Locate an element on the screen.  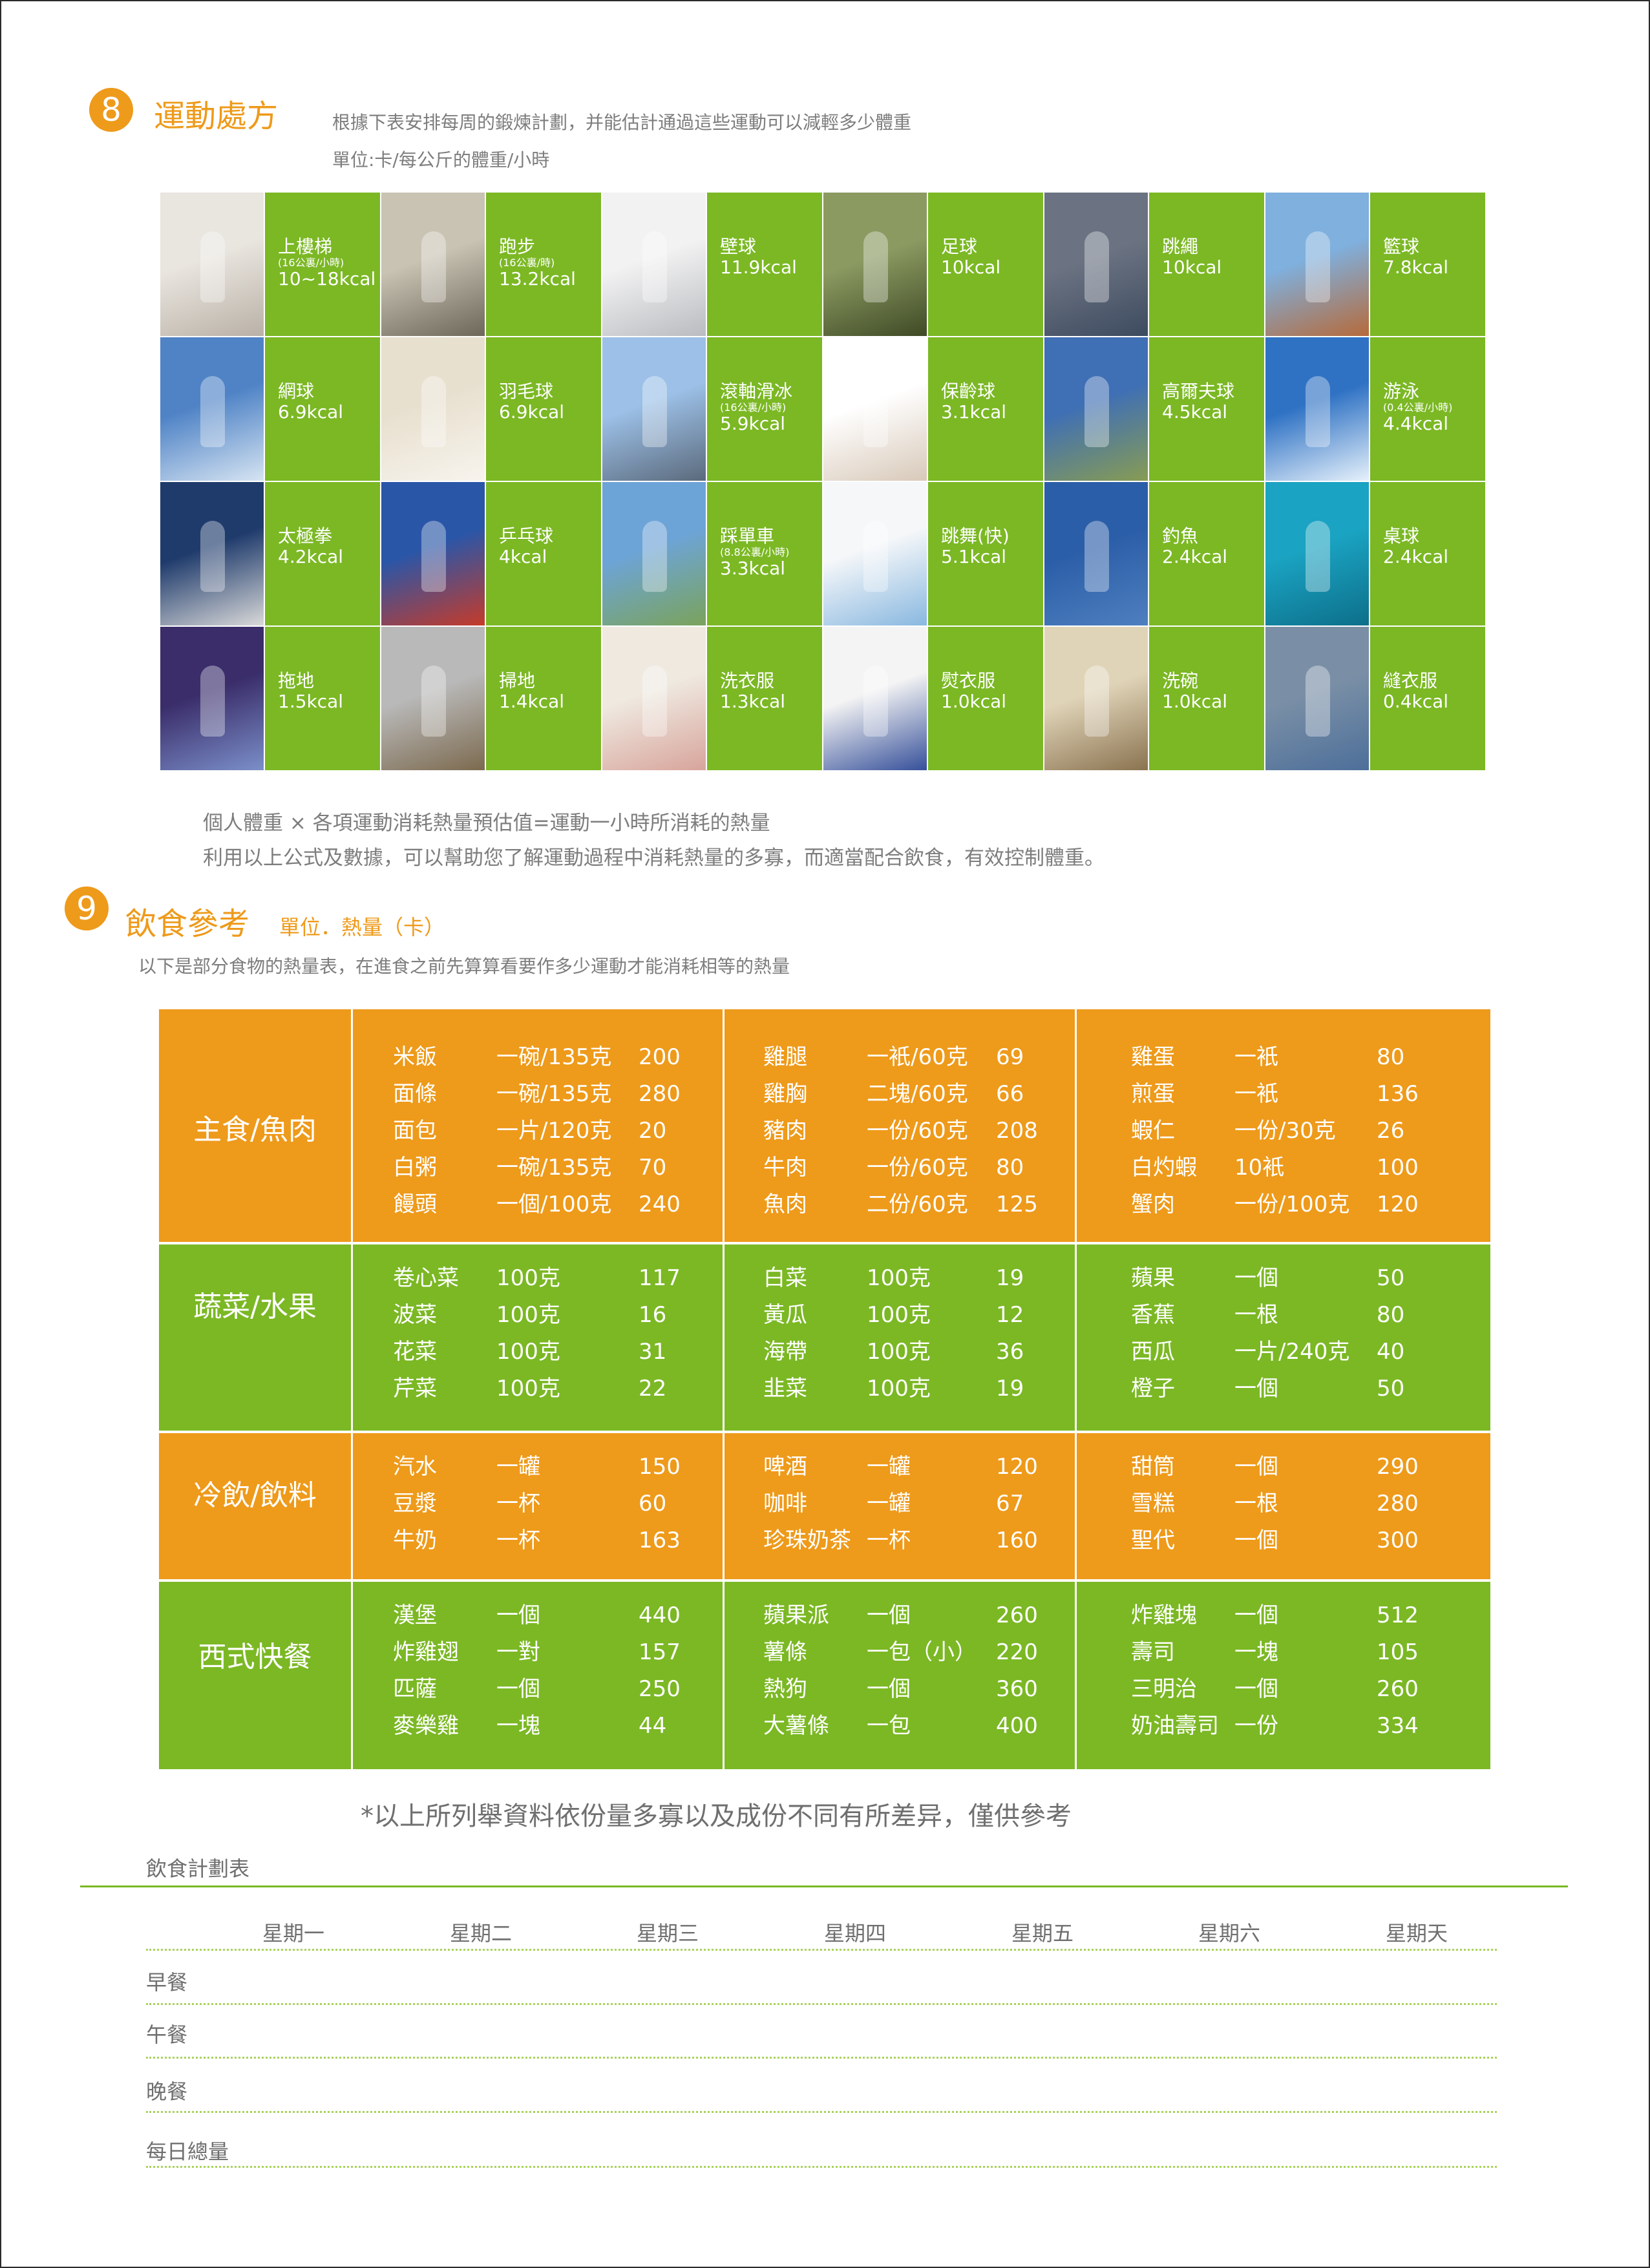
food-calories: 512 is located at coordinates (1398, 1615).